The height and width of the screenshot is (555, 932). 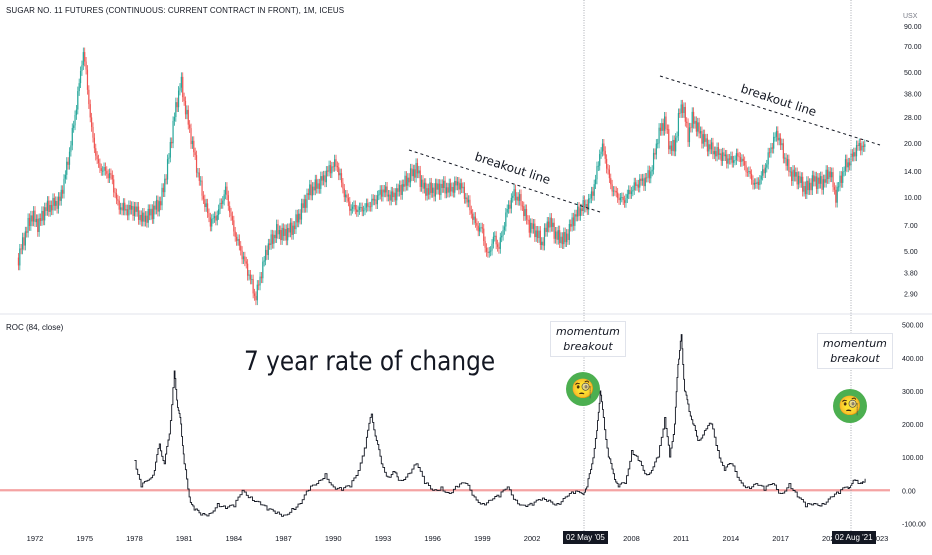 What do you see at coordinates (731, 538) in the screenshot?
I see `x-tick-label: 2014` at bounding box center [731, 538].